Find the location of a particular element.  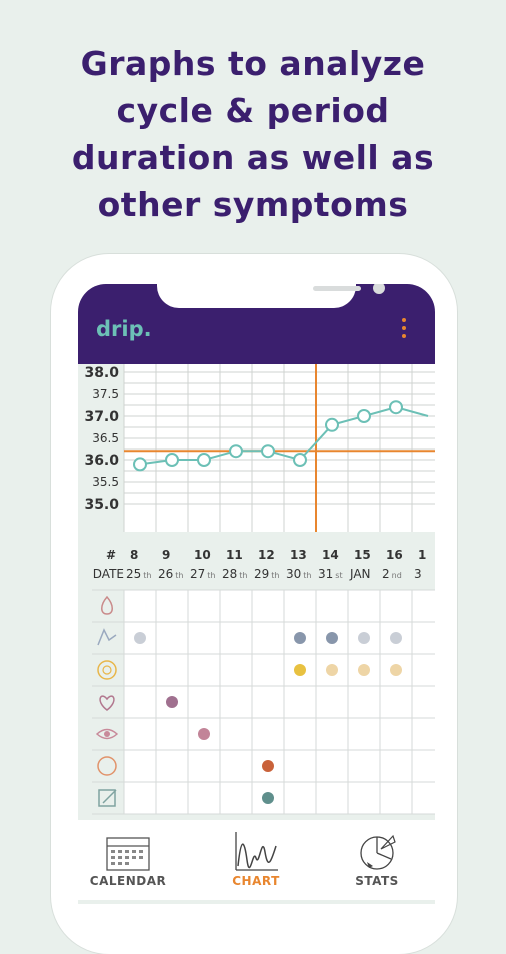

plot-background is located at coordinates (279, 448).